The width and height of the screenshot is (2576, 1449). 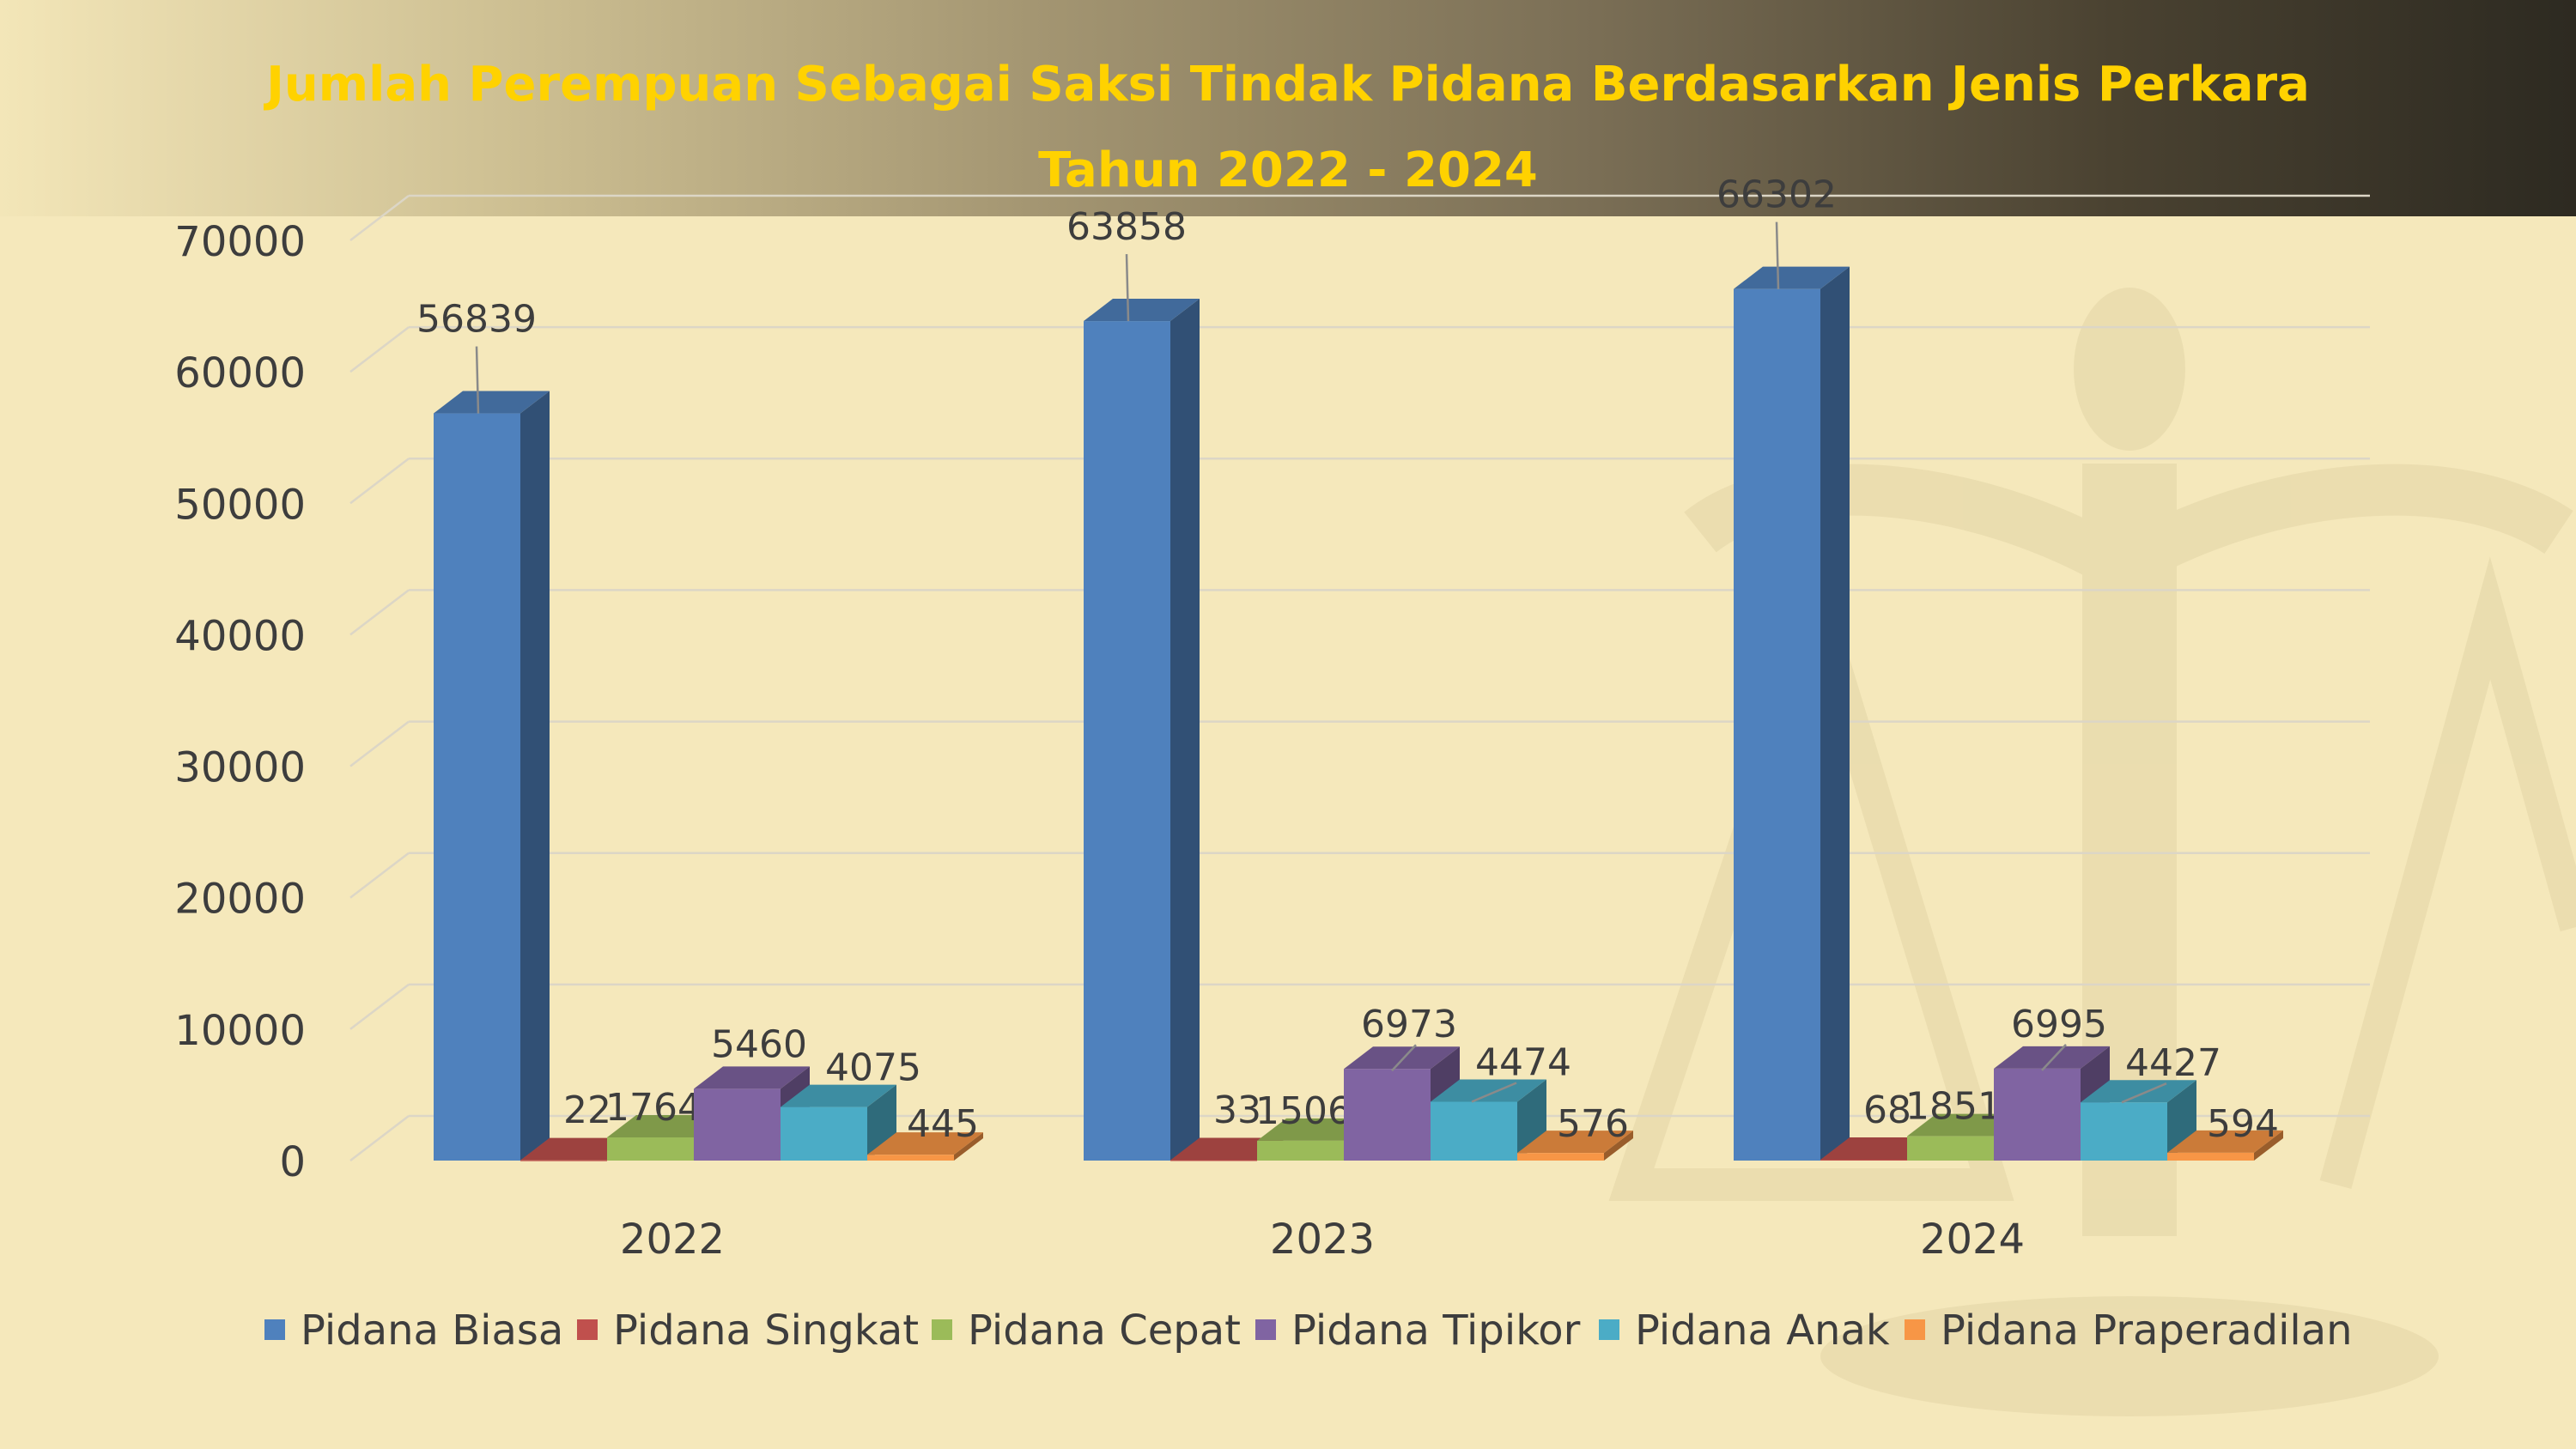 I want to click on y-tick-label: 60000, so click(x=240, y=373).